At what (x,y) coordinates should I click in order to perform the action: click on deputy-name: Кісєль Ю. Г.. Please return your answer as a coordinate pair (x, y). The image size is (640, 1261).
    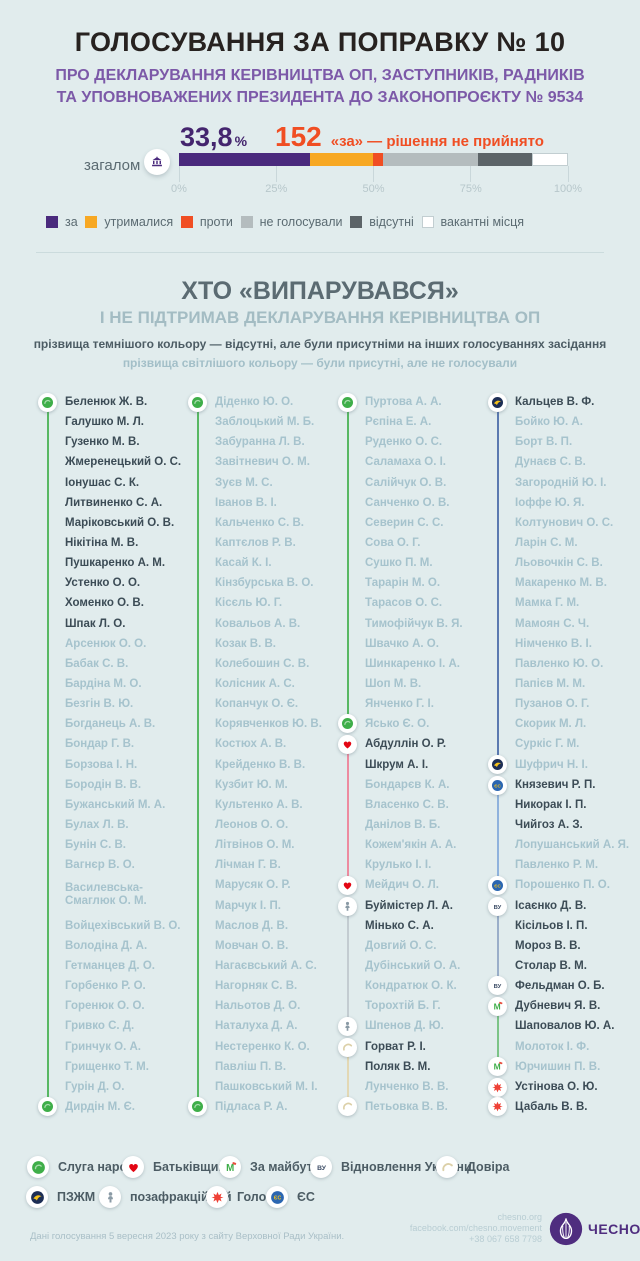
    Looking at the image, I should click on (249, 603).